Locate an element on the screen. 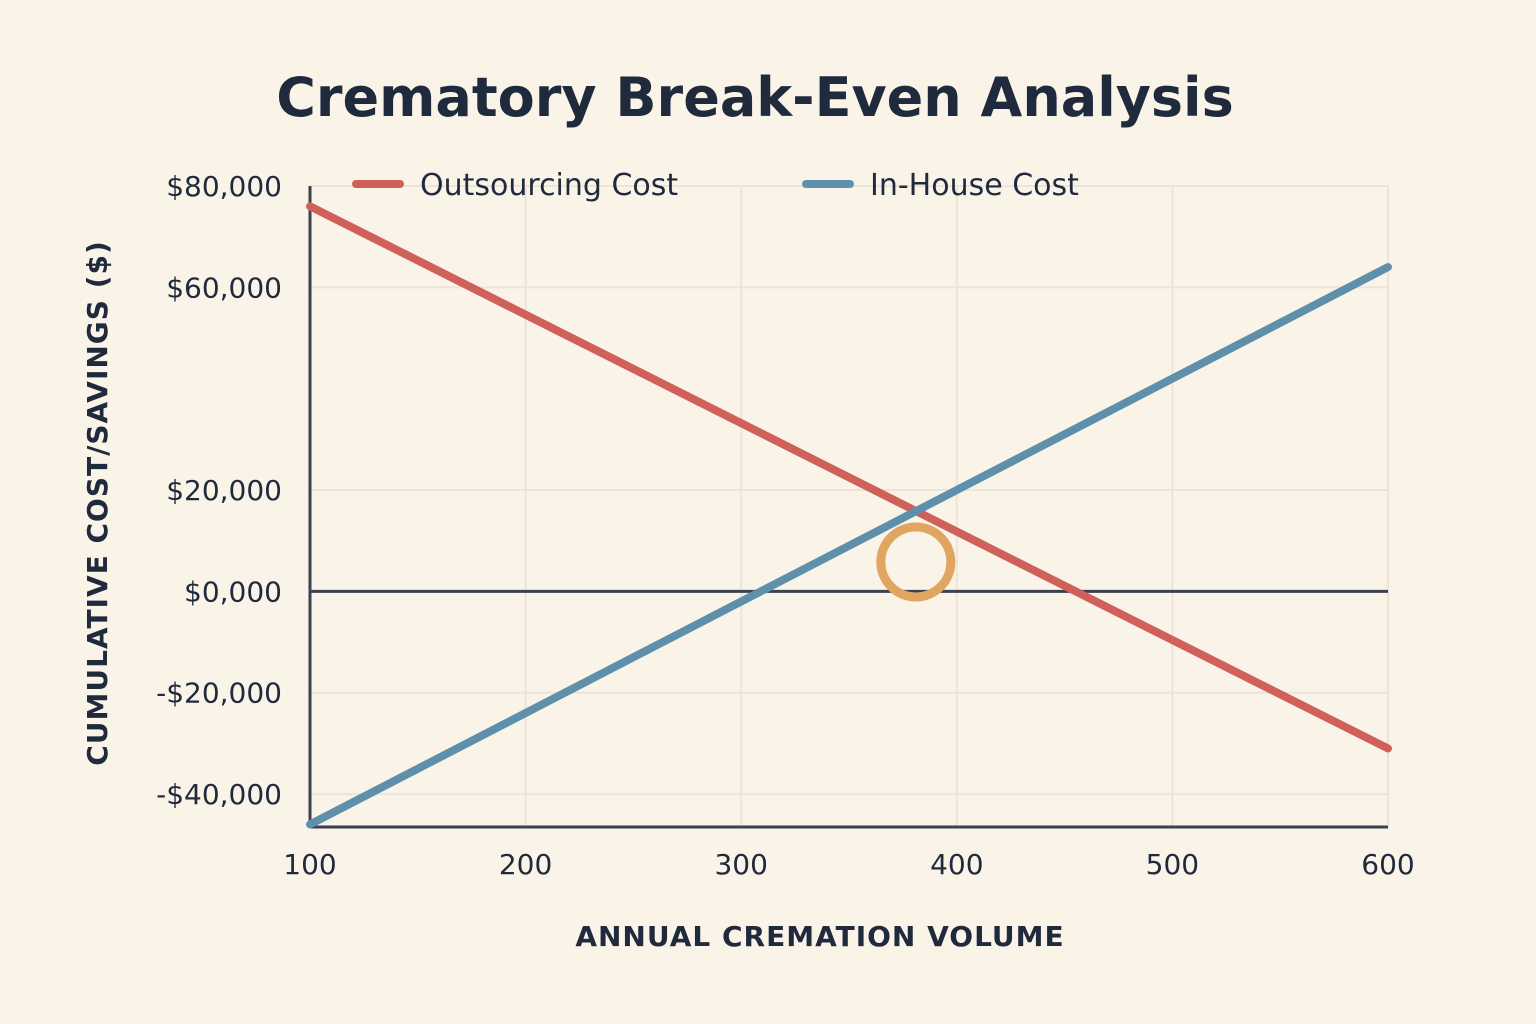  x-tick-label: 100 is located at coordinates (309, 864).